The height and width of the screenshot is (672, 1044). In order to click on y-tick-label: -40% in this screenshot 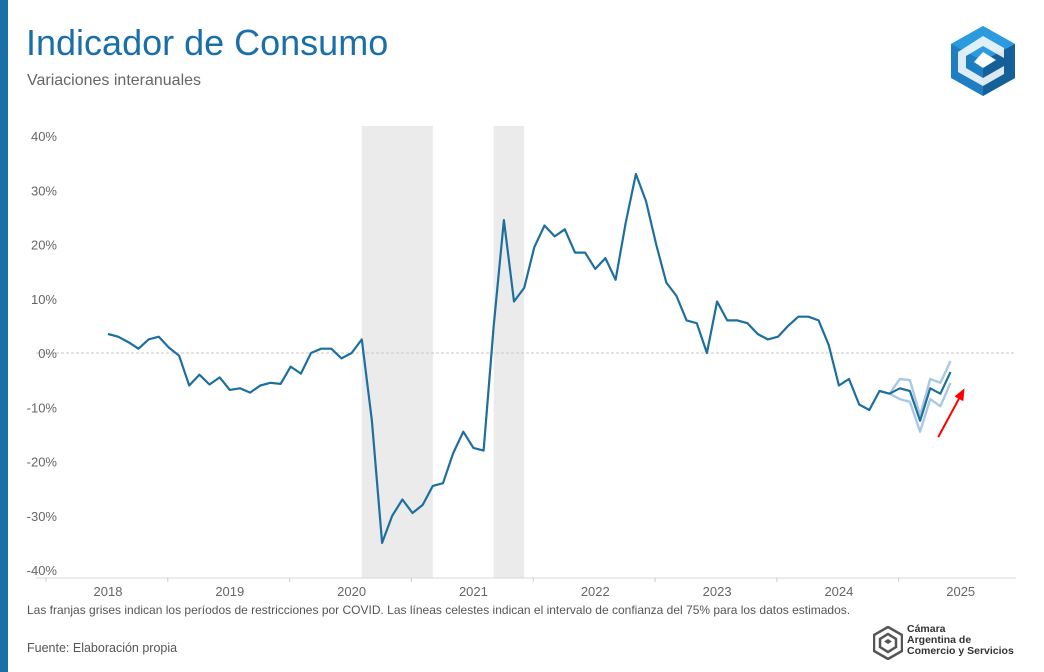, I will do `click(42, 570)`.